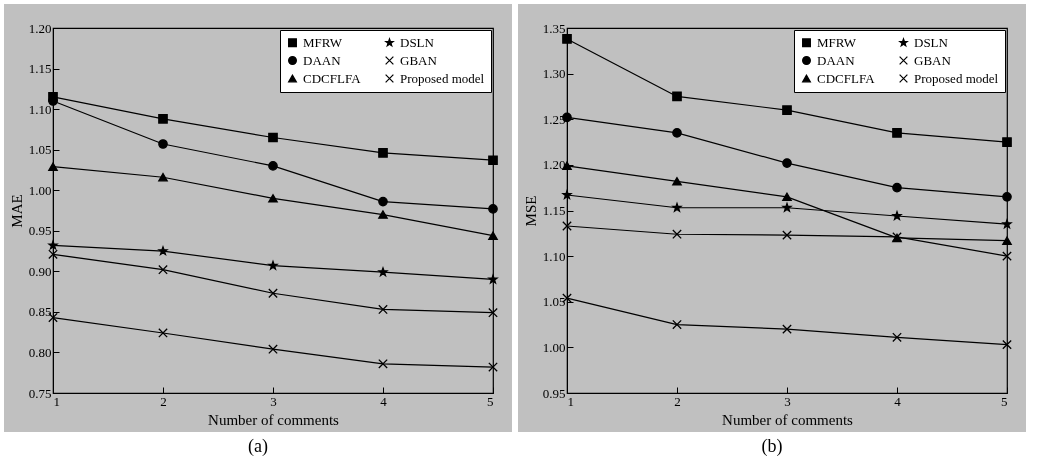  Describe the element at coordinates (554, 74) in the screenshot. I see `y-tick-label: 1.30` at that location.